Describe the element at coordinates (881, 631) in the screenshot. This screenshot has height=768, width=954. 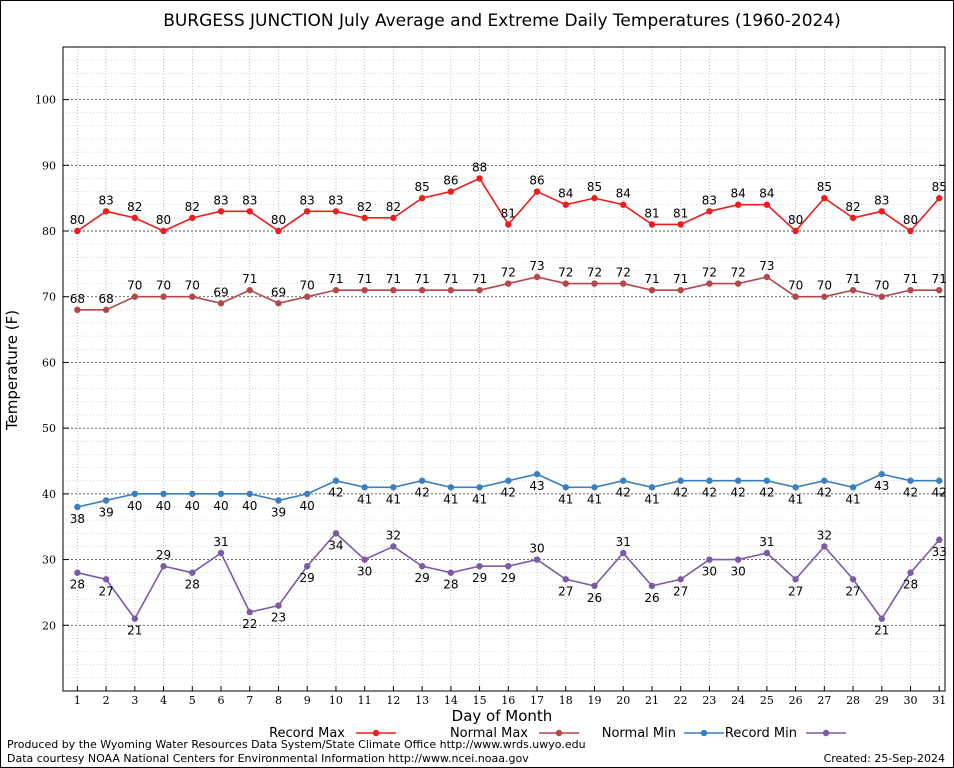
I see `data-label-record-min: 21` at that location.